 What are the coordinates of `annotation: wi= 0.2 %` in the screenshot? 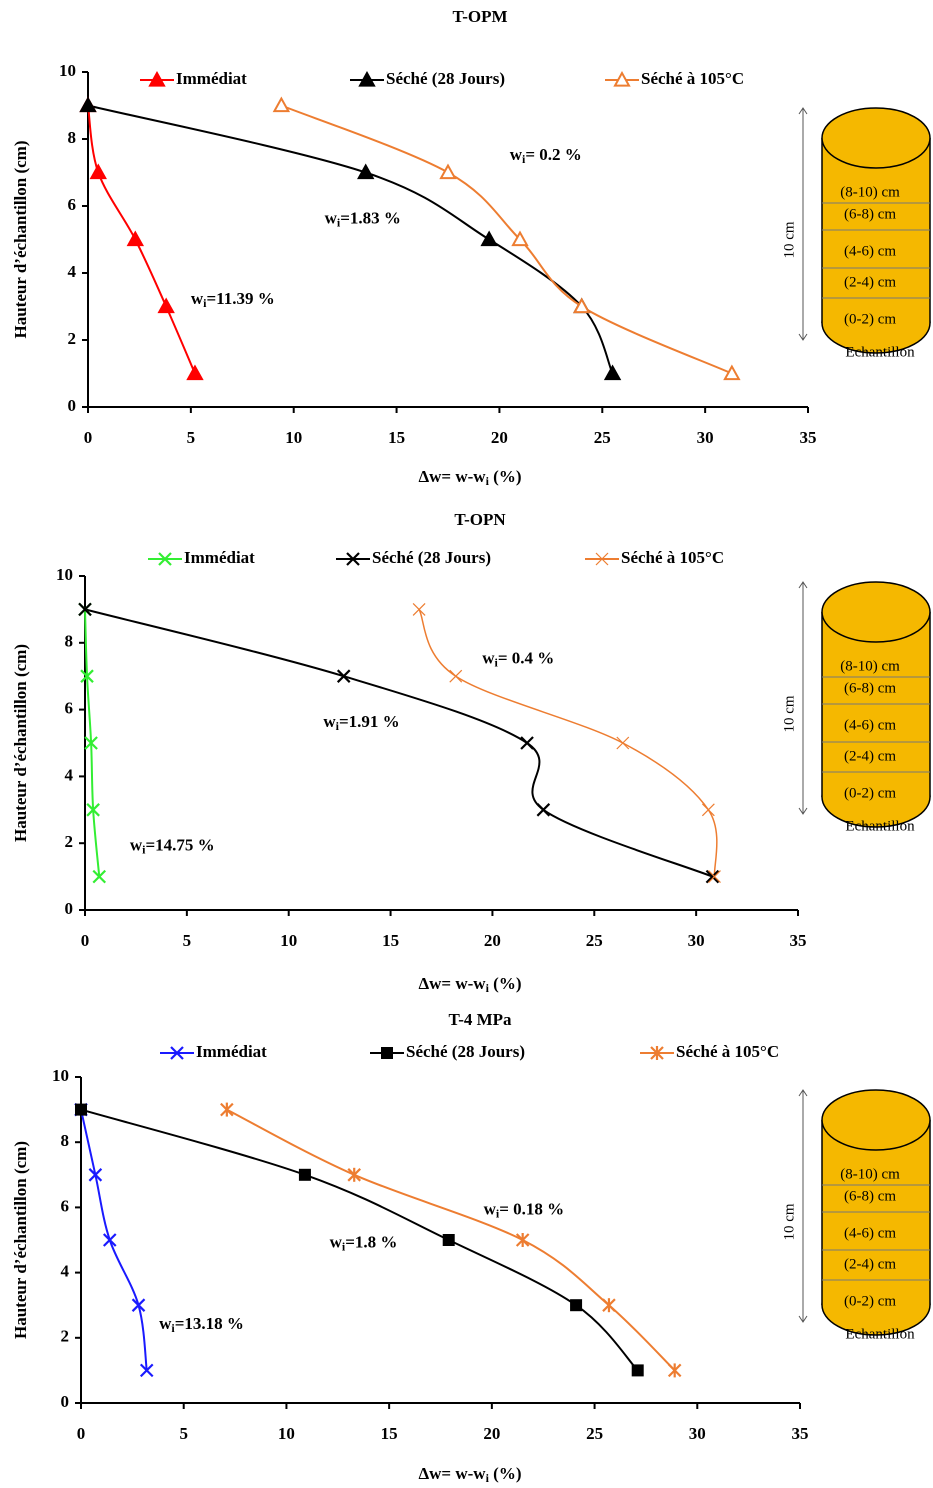 It's located at (546, 155).